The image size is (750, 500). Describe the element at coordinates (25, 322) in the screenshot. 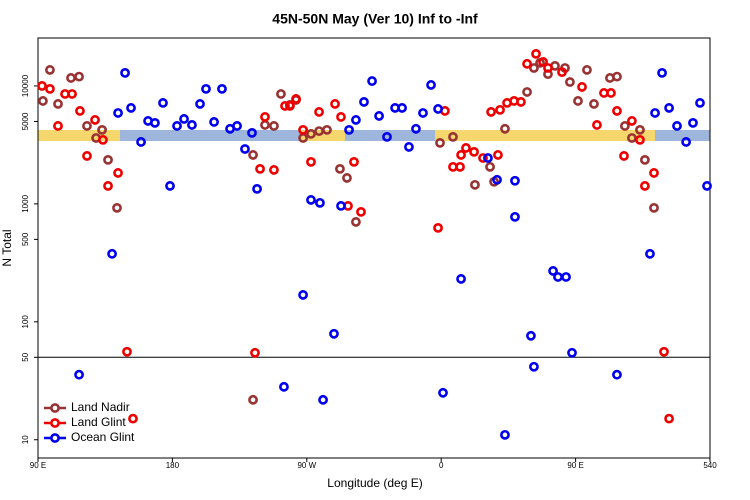

I see `y-tick-label: 100` at that location.